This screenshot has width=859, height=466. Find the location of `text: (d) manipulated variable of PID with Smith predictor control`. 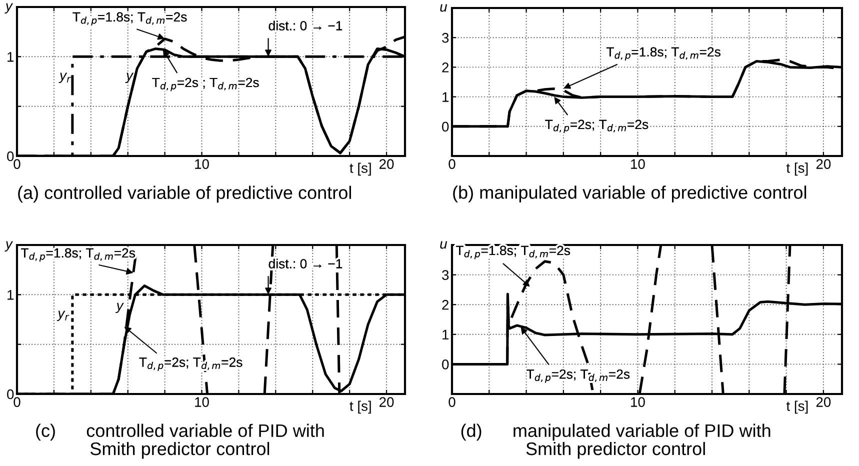

text: (d) manipulated variable of PID with Smith predictor control is located at coordinates (615, 441).